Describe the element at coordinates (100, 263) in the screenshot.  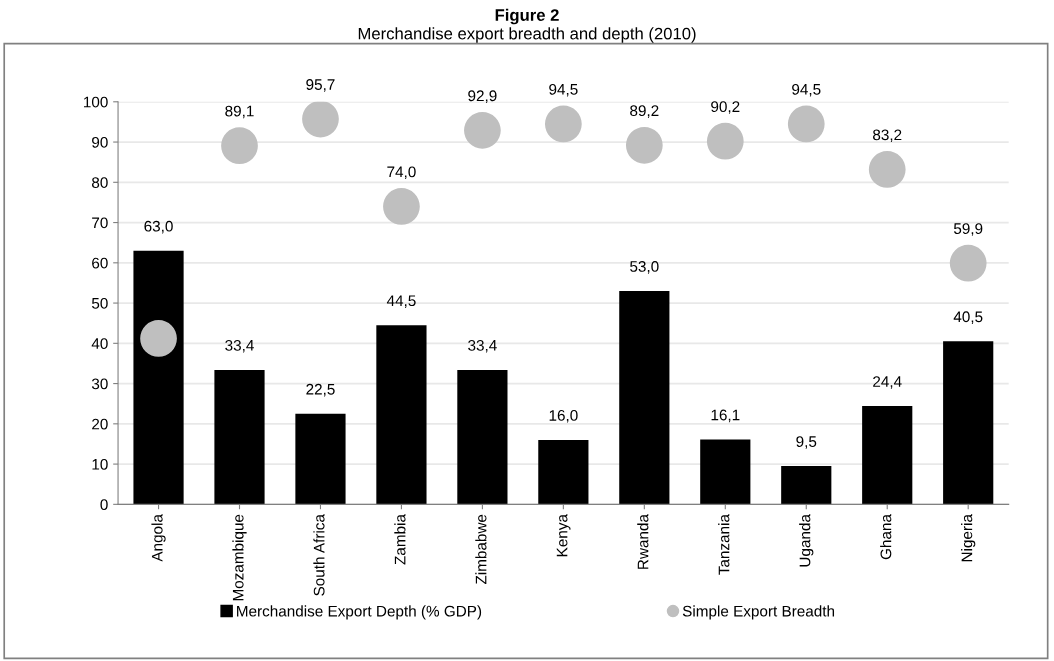
I see `y-tick-label: 60` at that location.